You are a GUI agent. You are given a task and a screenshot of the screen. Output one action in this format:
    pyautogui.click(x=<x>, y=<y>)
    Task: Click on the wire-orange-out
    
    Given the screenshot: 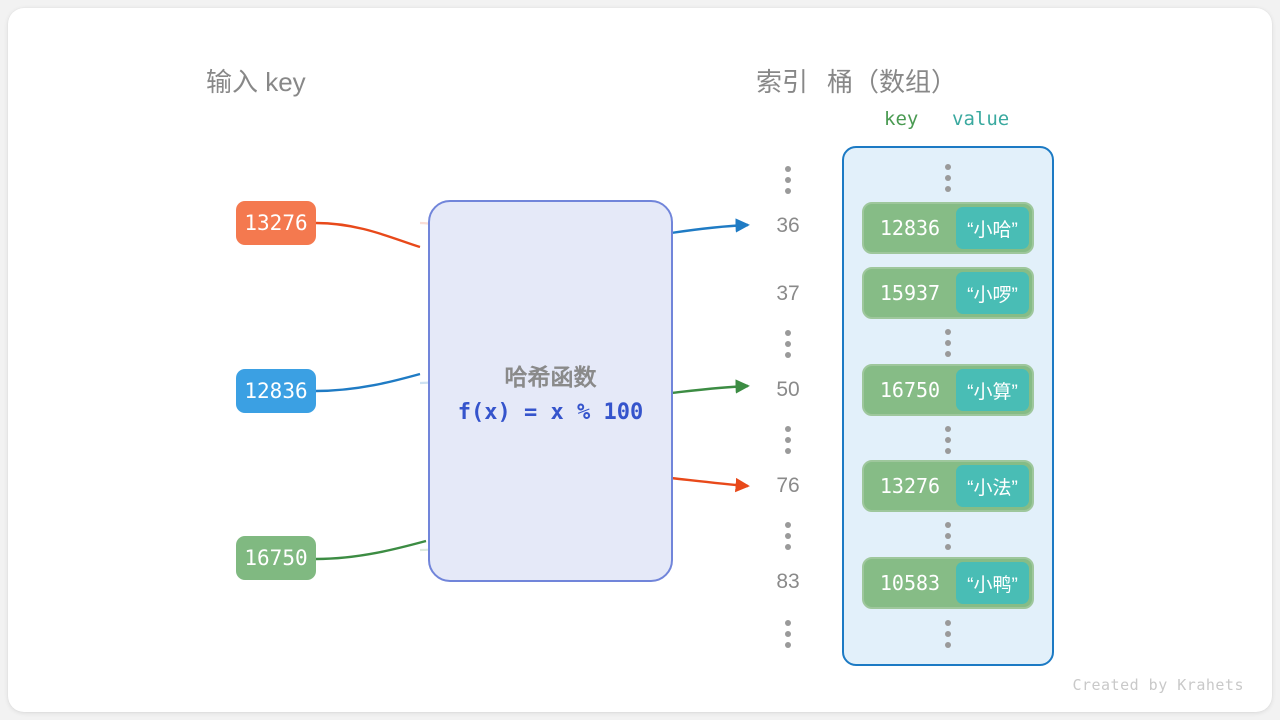 What is the action you would take?
    pyautogui.click(x=710, y=484)
    